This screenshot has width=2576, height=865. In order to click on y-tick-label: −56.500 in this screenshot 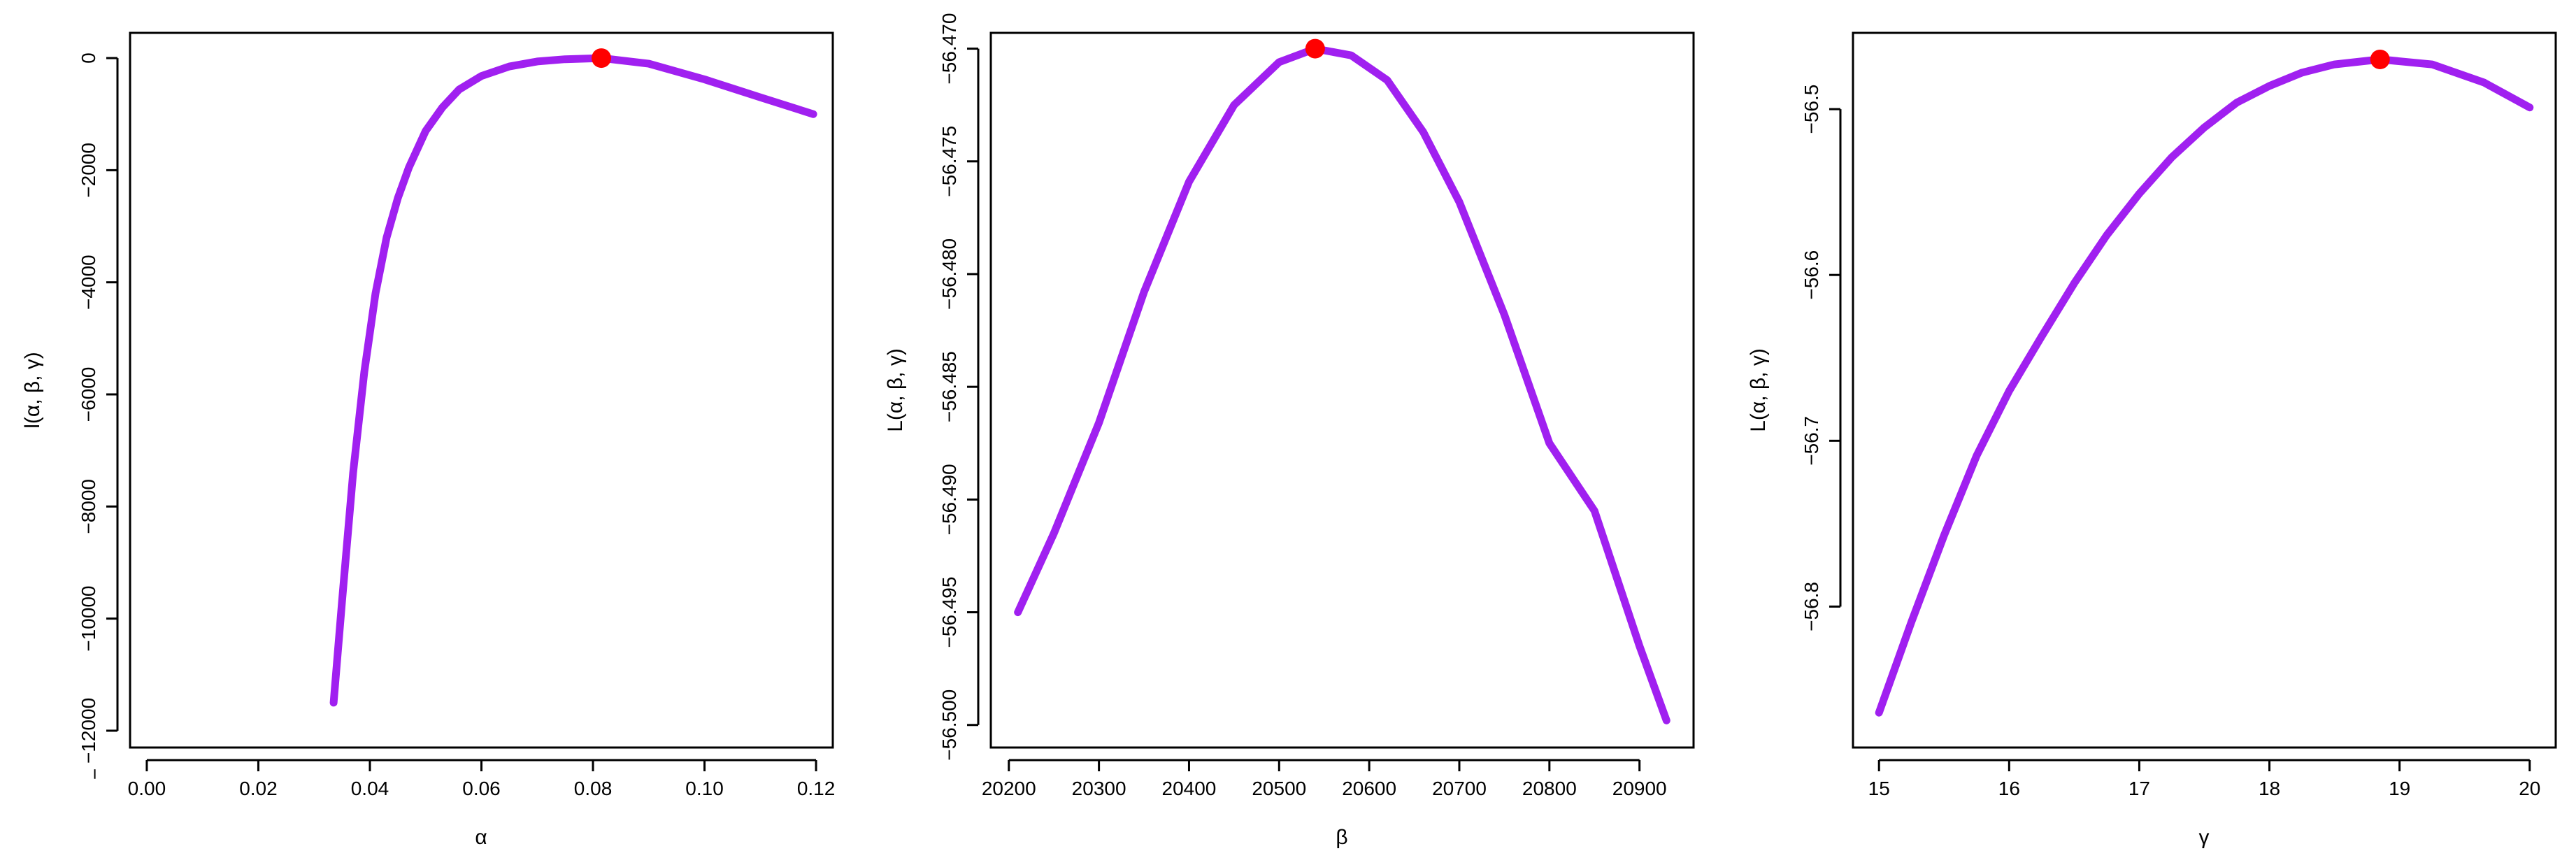, I will do `click(949, 725)`.